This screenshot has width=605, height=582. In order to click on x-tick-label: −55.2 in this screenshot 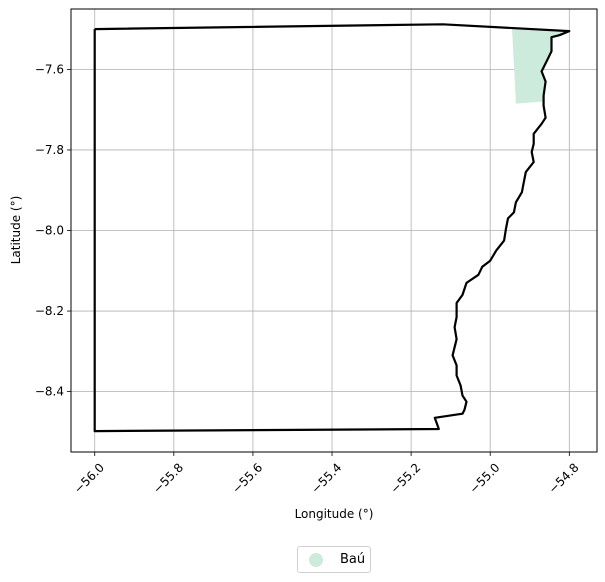, I will do `click(406, 478)`.